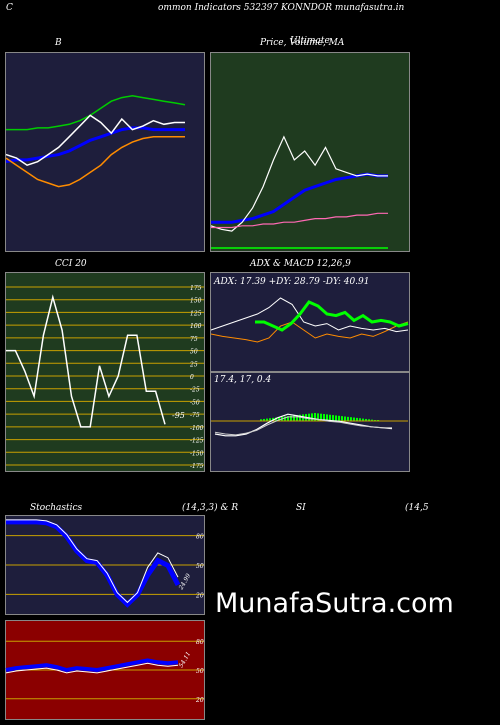  Describe the element at coordinates (185, 660) in the screenshot. I see `rsi-last-label: 54.11` at that location.